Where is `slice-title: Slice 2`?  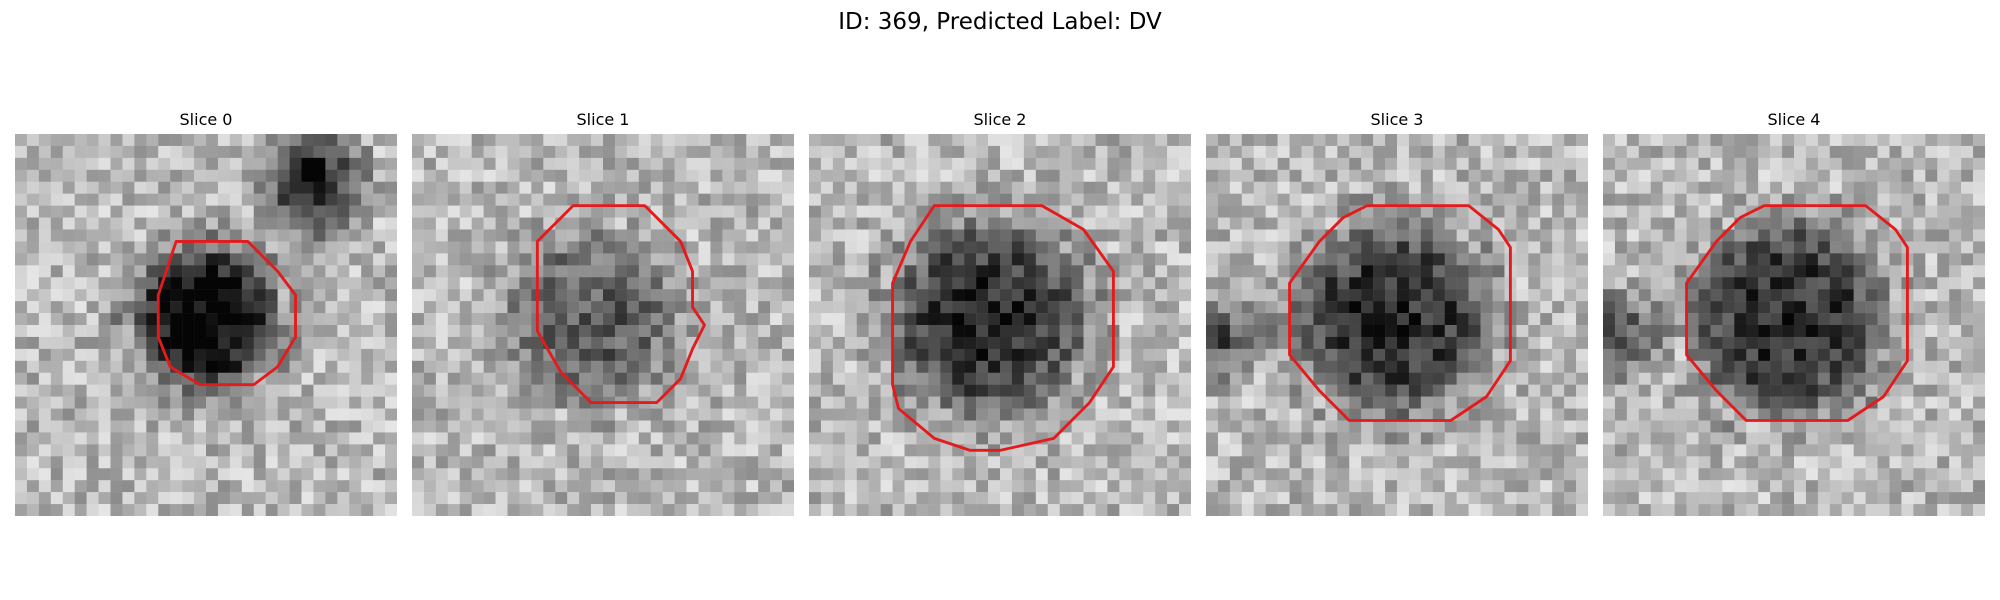 slice-title: Slice 2 is located at coordinates (1000, 119).